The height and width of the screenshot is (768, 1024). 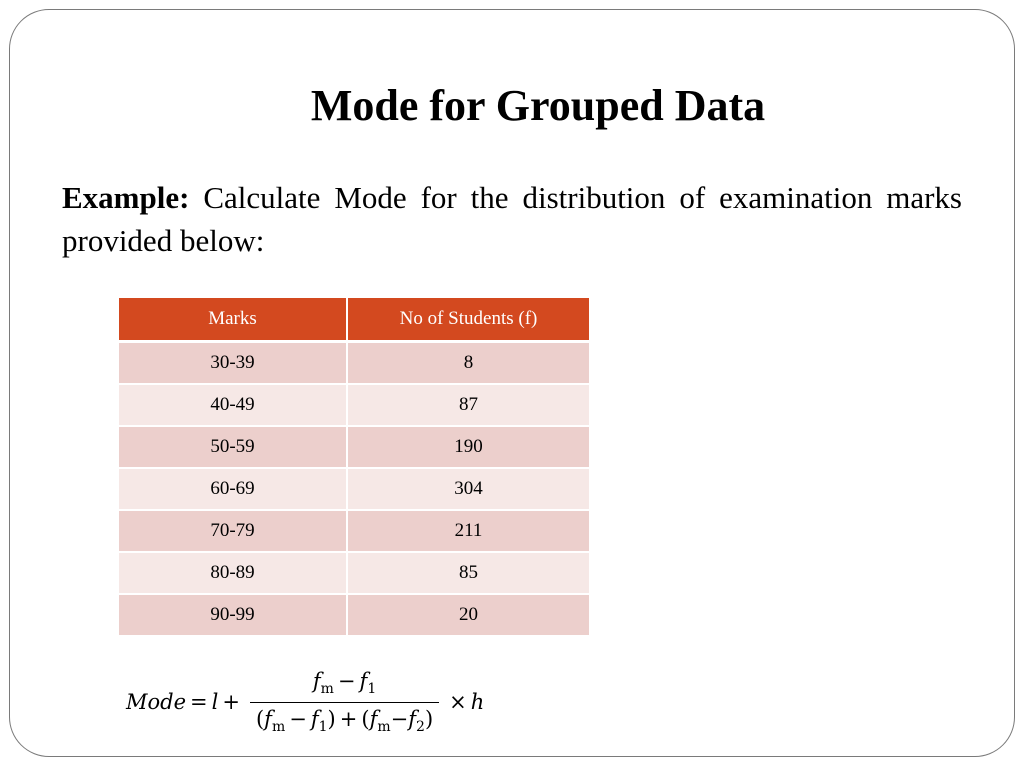 I want to click on formula-l: l, so click(x=215, y=702).